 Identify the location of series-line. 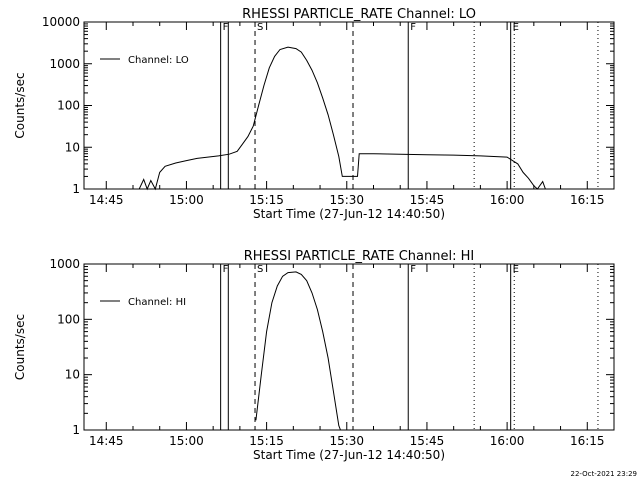
(298, 351).